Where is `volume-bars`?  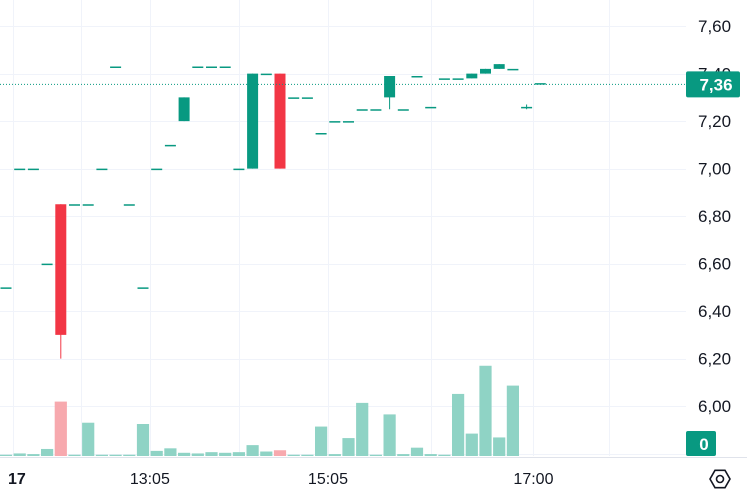
volume-bars is located at coordinates (259, 410).